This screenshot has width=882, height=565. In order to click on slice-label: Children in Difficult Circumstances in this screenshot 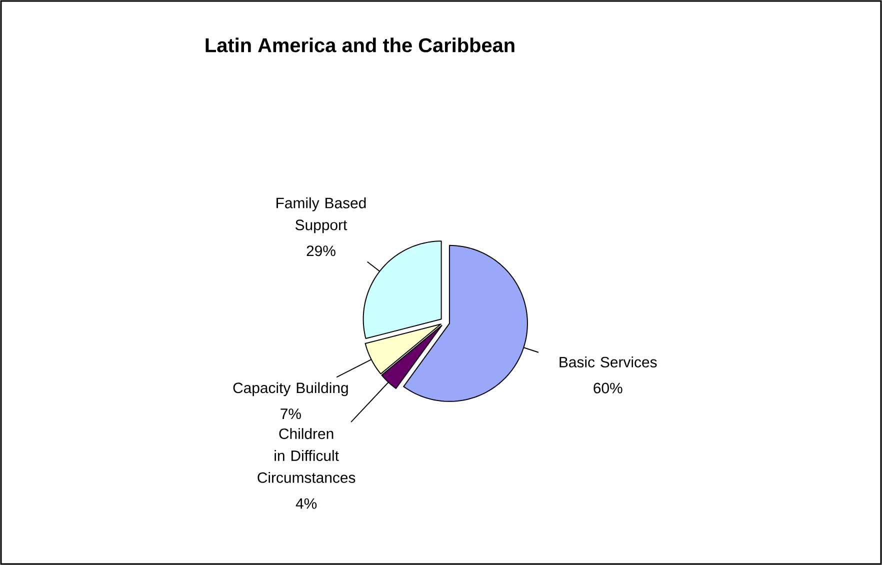, I will do `click(307, 455)`.